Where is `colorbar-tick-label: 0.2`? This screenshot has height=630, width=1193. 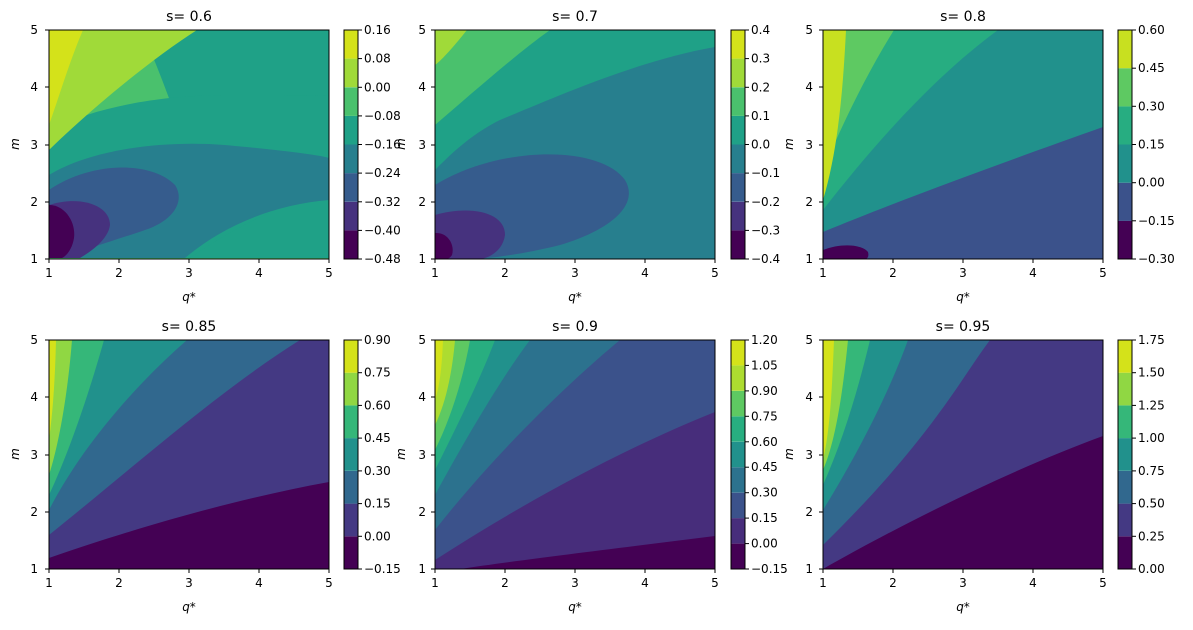 colorbar-tick-label: 0.2 is located at coordinates (760, 87).